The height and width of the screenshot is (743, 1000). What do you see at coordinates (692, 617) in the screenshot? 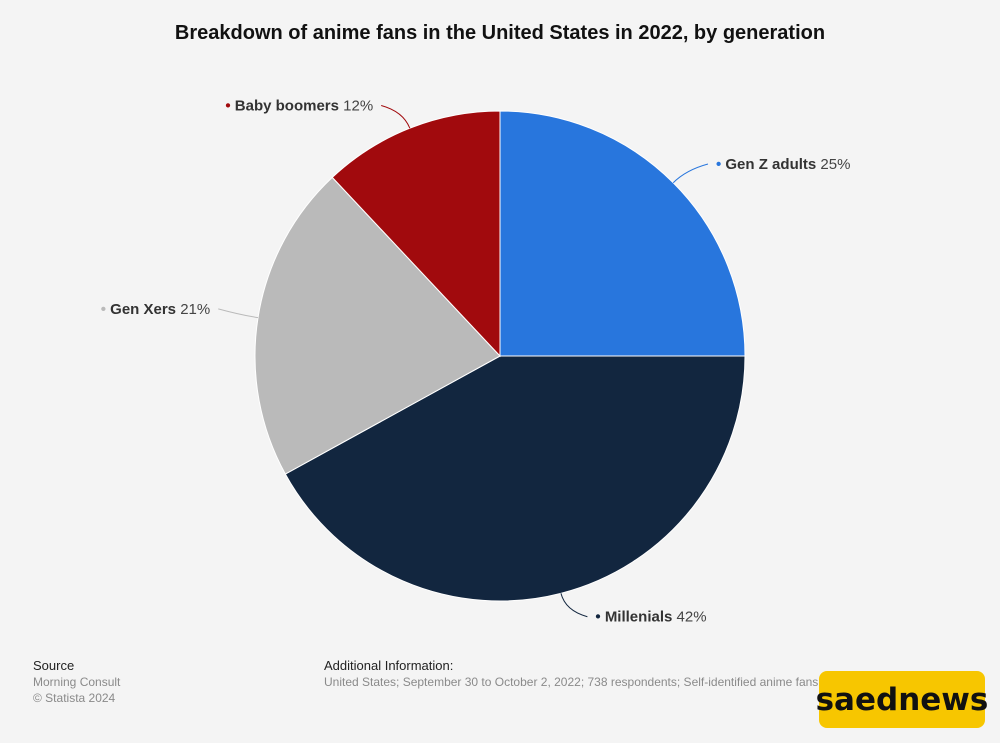
I see `slice-value: 42%` at bounding box center [692, 617].